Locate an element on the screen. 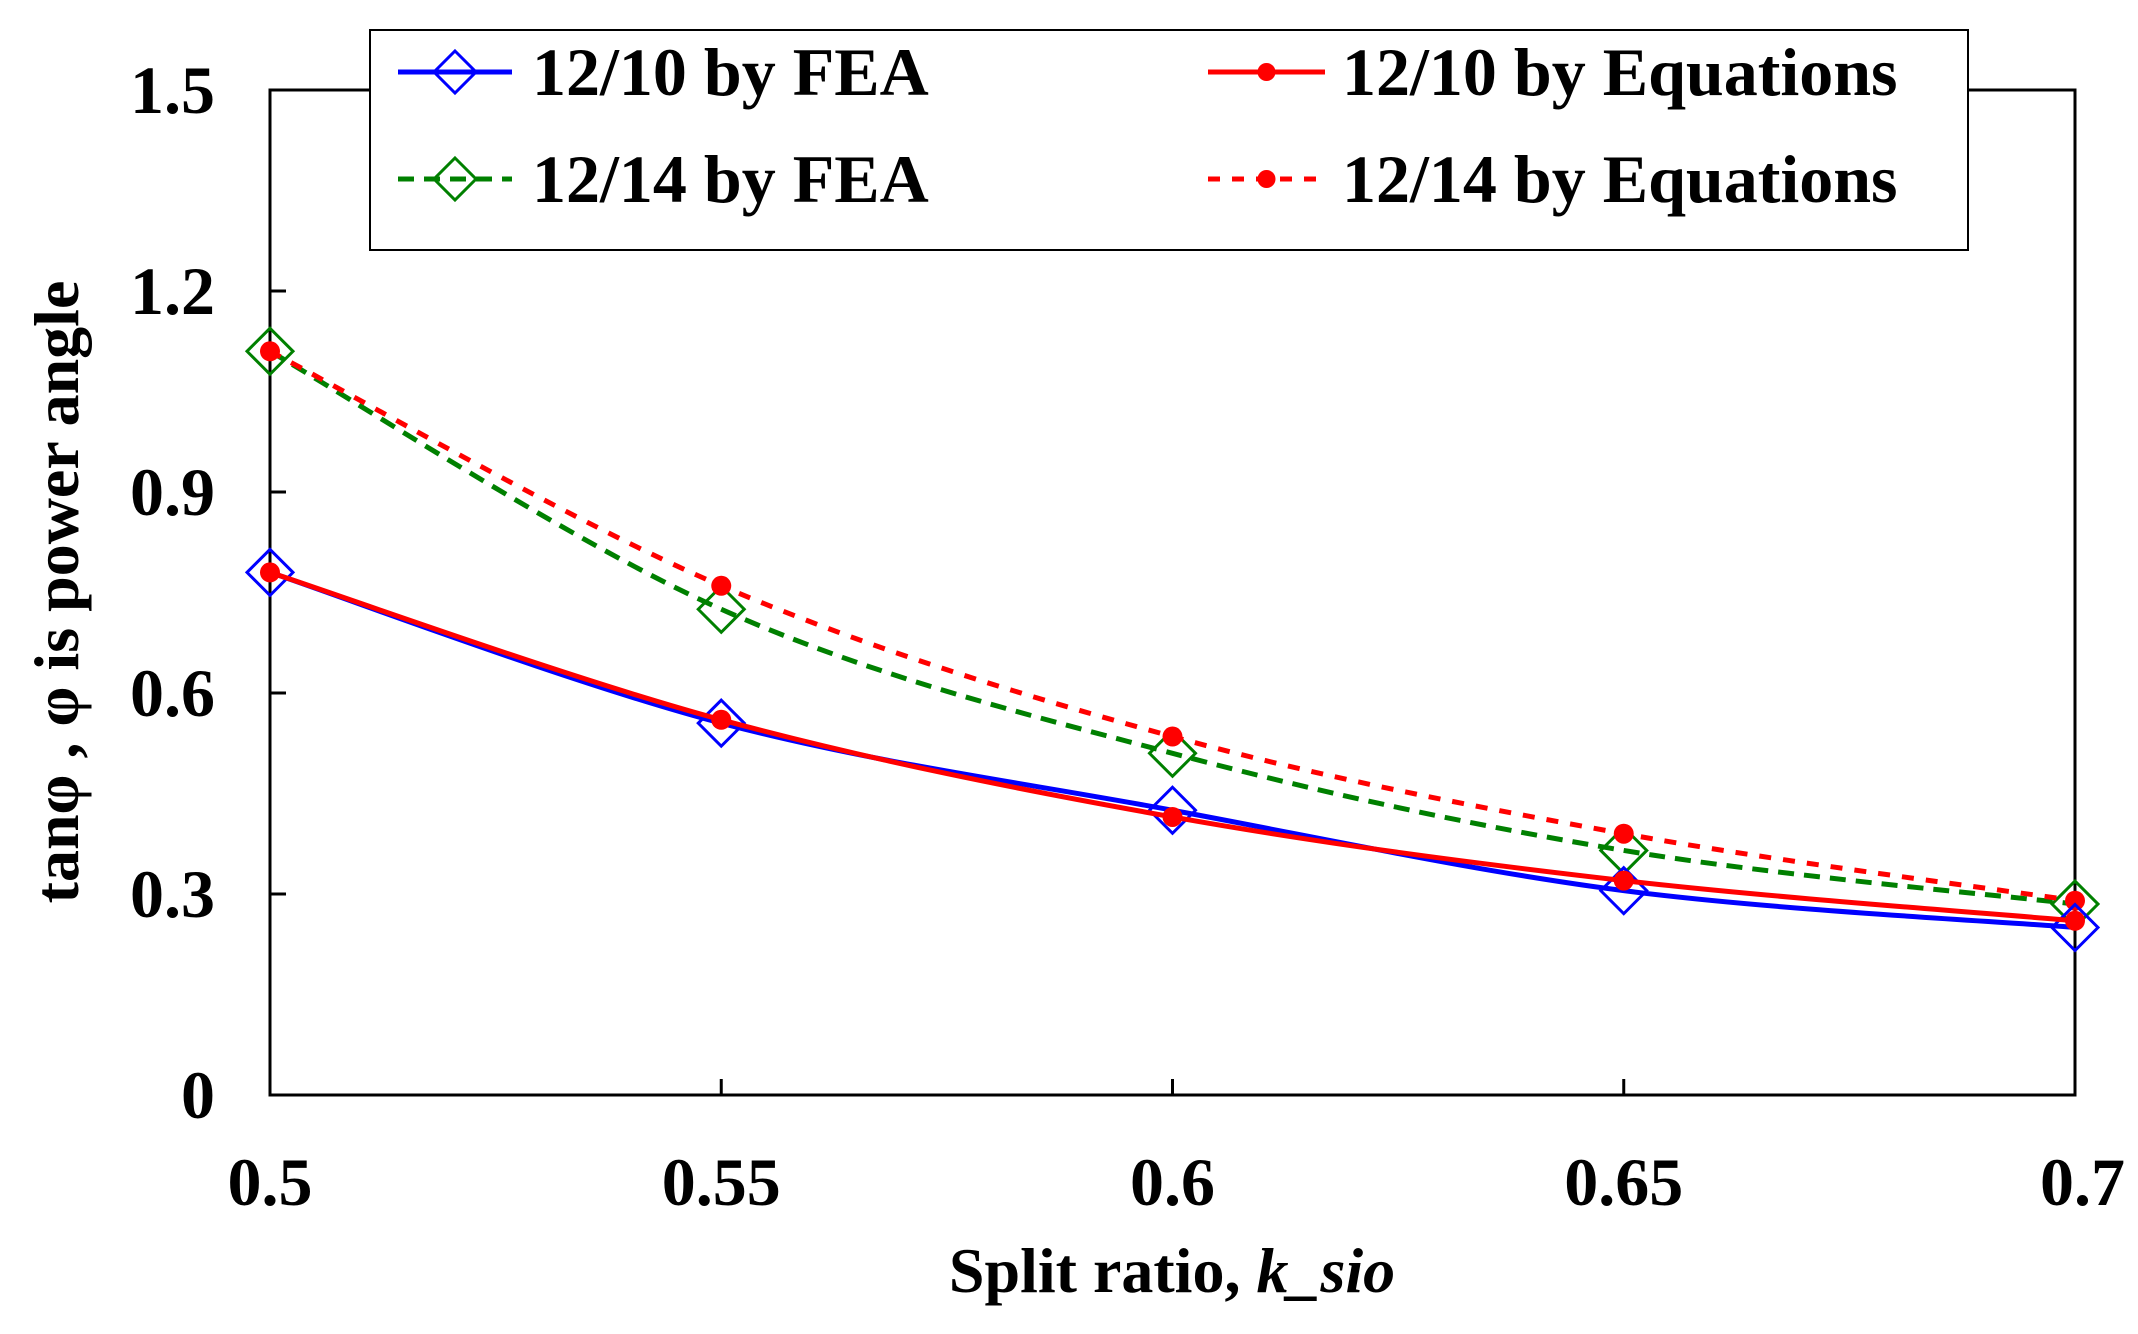 This screenshot has width=2138, height=1334. legend-label: 12/14 by Equations is located at coordinates (1620, 179).